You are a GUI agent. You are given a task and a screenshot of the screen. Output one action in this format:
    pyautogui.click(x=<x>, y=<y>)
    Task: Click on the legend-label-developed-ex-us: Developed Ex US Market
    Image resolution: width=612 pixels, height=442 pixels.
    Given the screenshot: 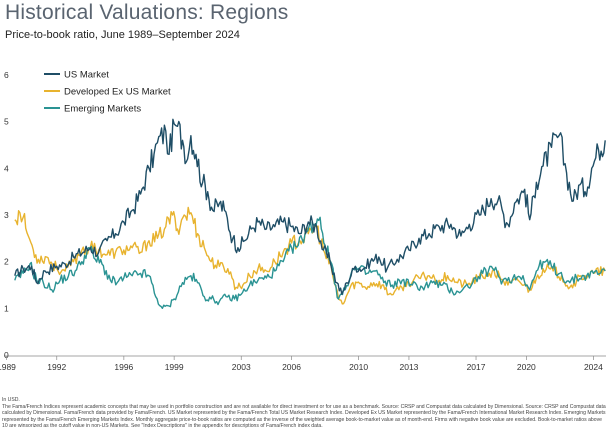 What is the action you would take?
    pyautogui.click(x=117, y=92)
    